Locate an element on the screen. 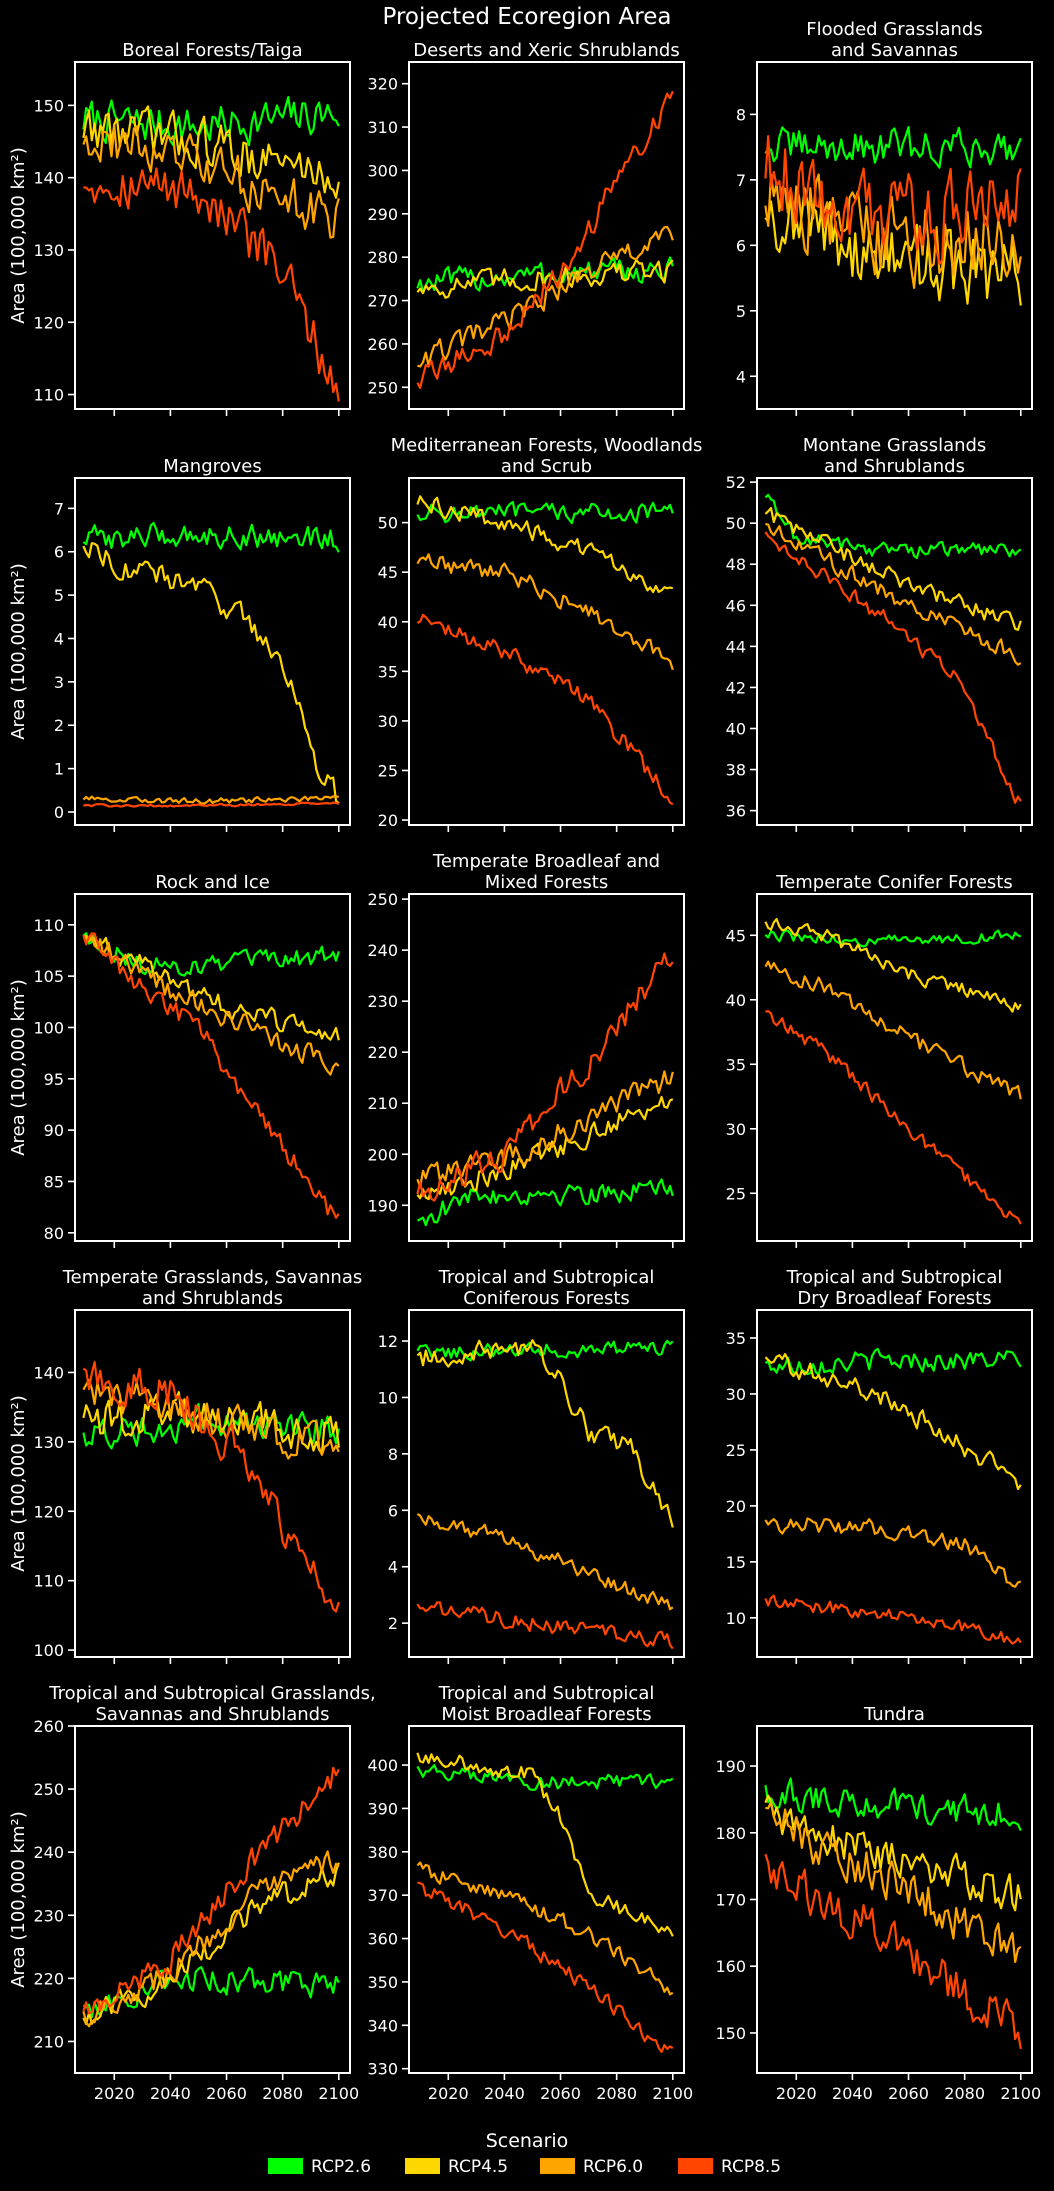 The image size is (1054, 2191). y-tick-label: 4 is located at coordinates (59, 638).